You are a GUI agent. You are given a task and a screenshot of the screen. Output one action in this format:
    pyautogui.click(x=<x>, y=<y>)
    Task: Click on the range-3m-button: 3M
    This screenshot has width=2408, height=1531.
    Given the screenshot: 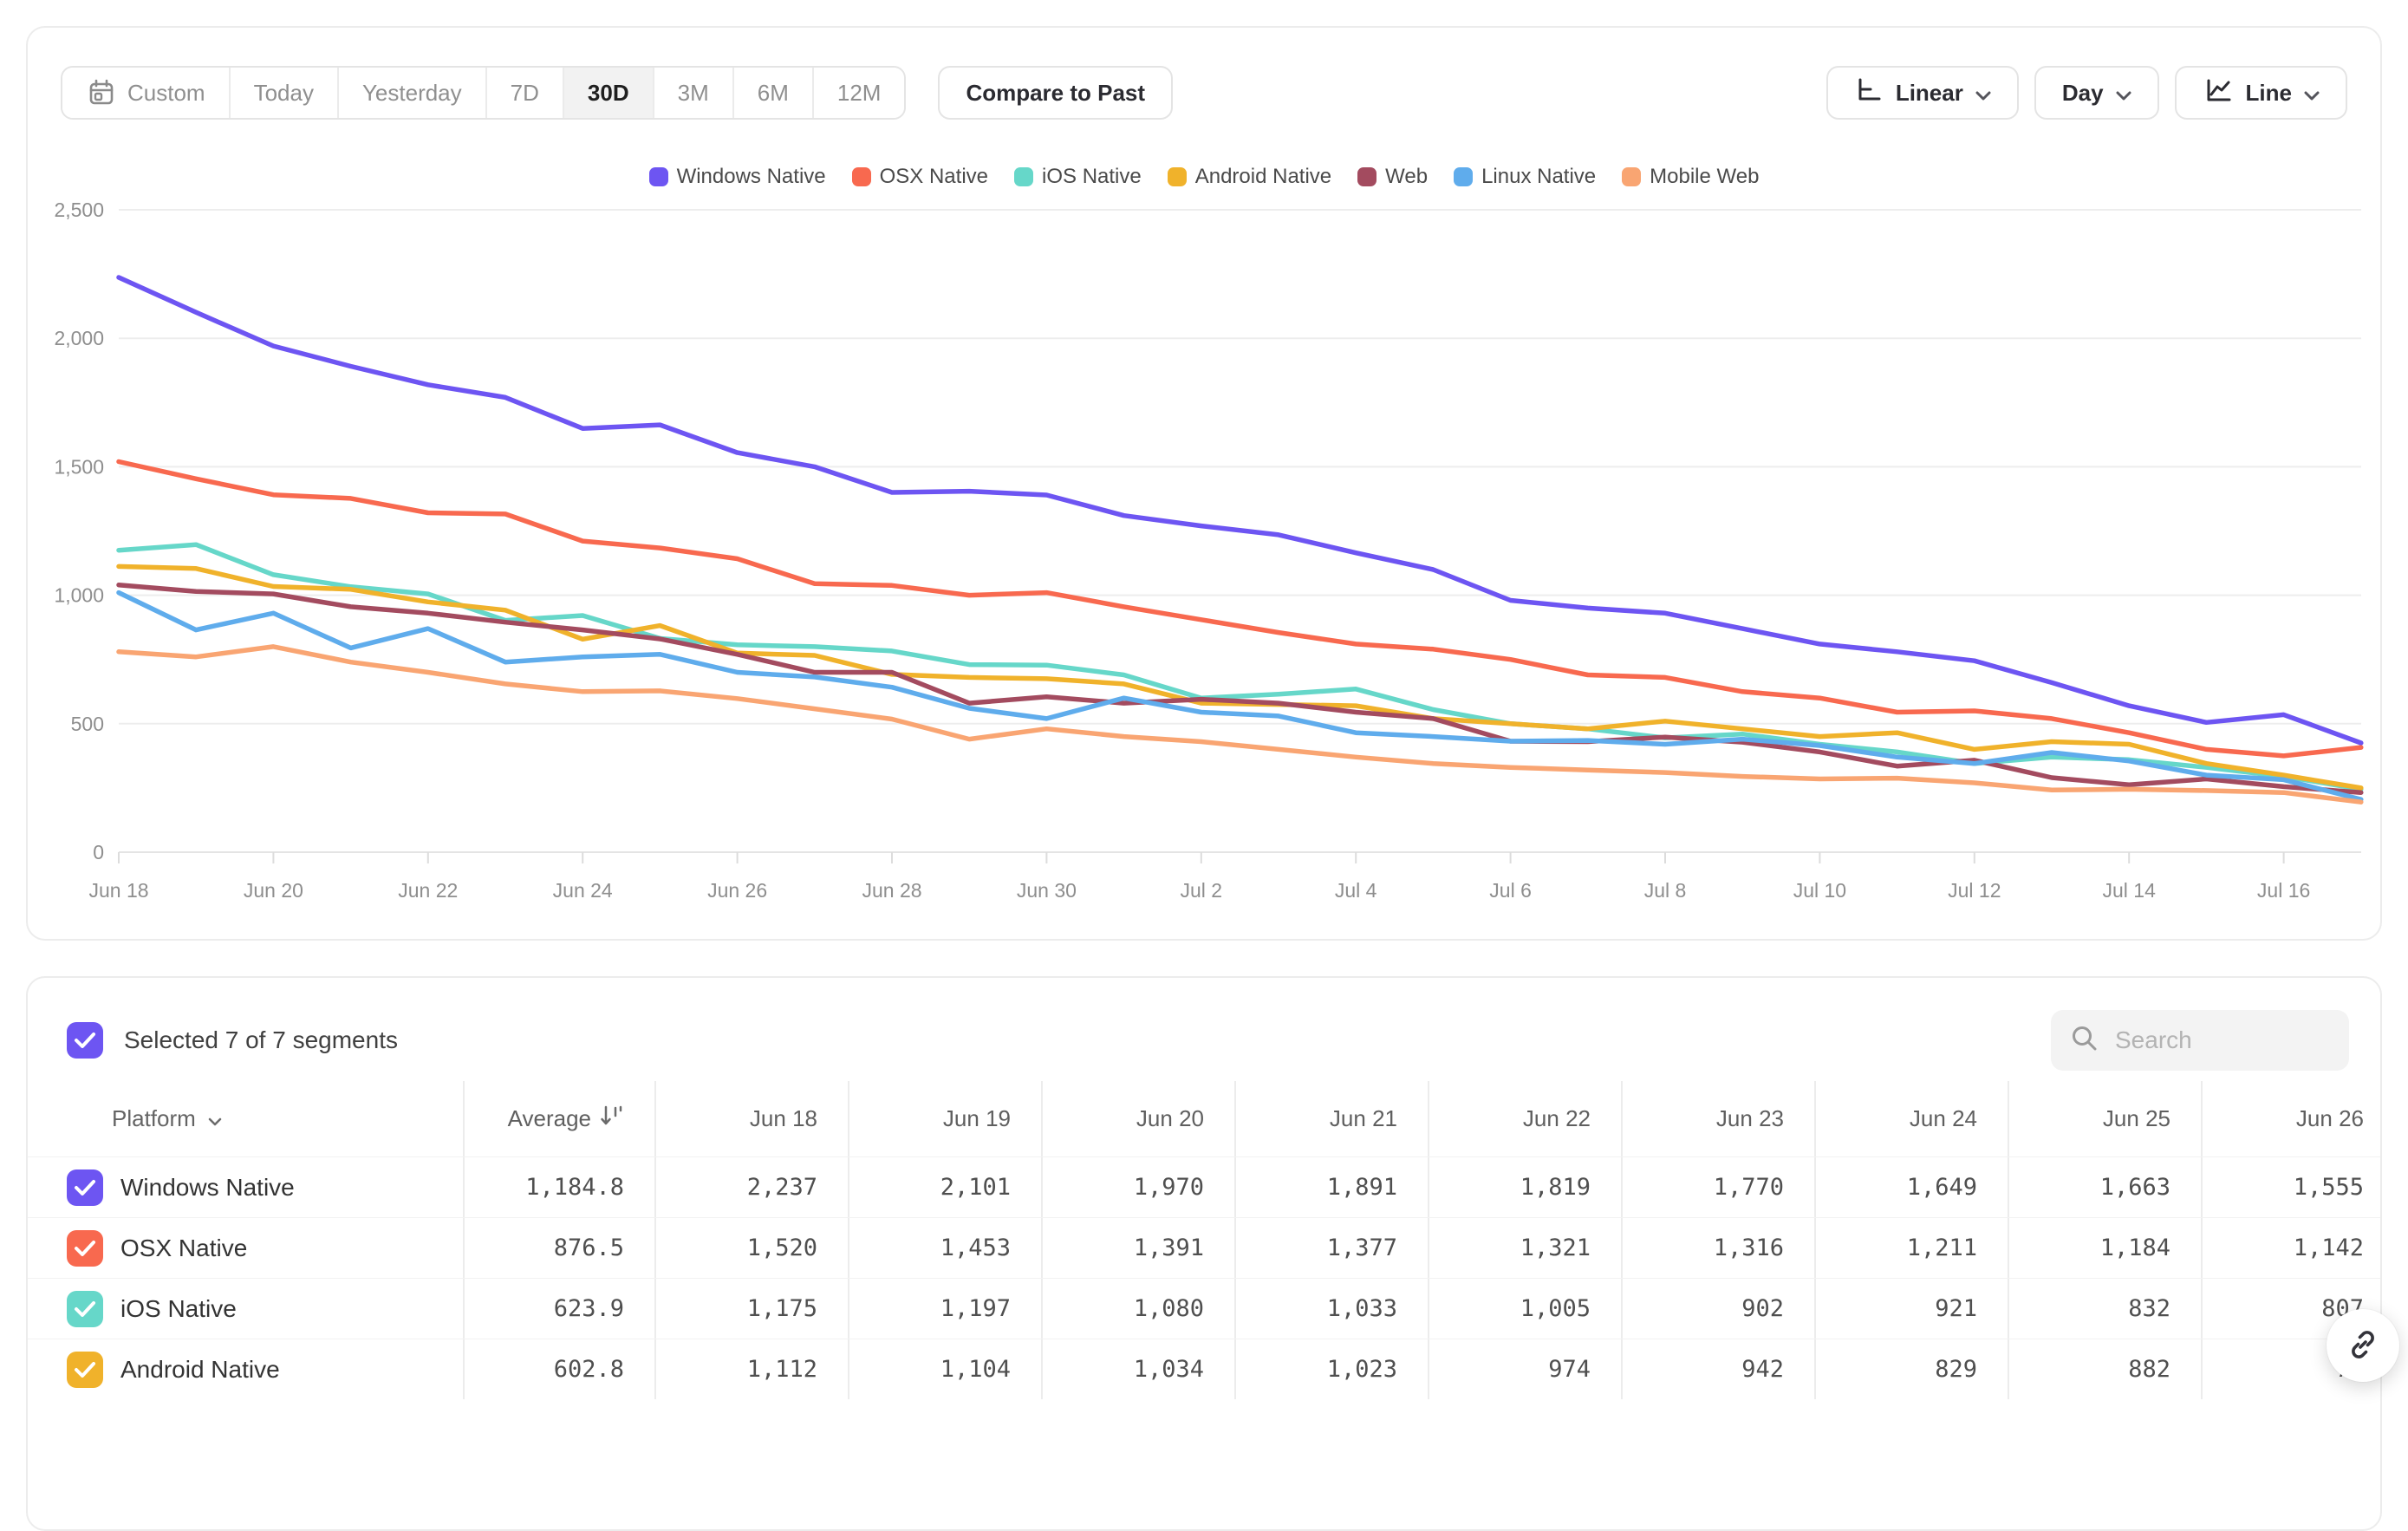 What is the action you would take?
    pyautogui.click(x=694, y=93)
    